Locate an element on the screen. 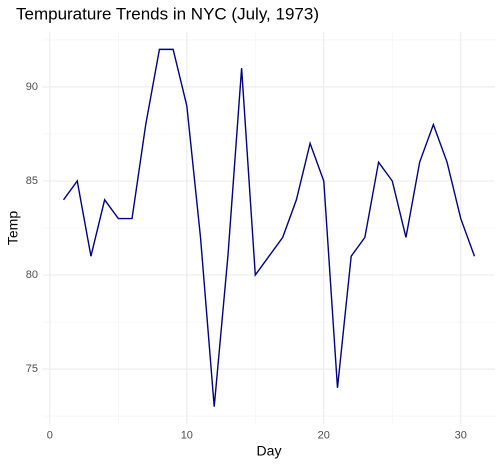 This screenshot has width=503, height=467. y-tick-label: 80 is located at coordinates (32, 275).